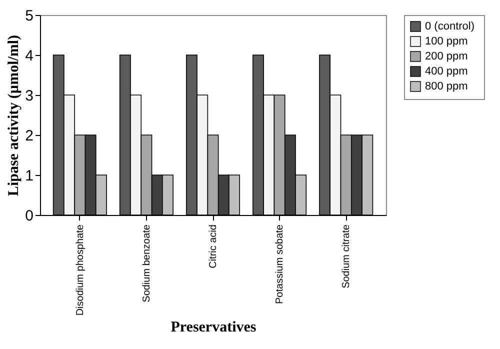 This screenshot has height=349, width=500. Describe the element at coordinates (14, 115) in the screenshot. I see `y-axis-title: Lipase activity (µmol/ml)` at that location.